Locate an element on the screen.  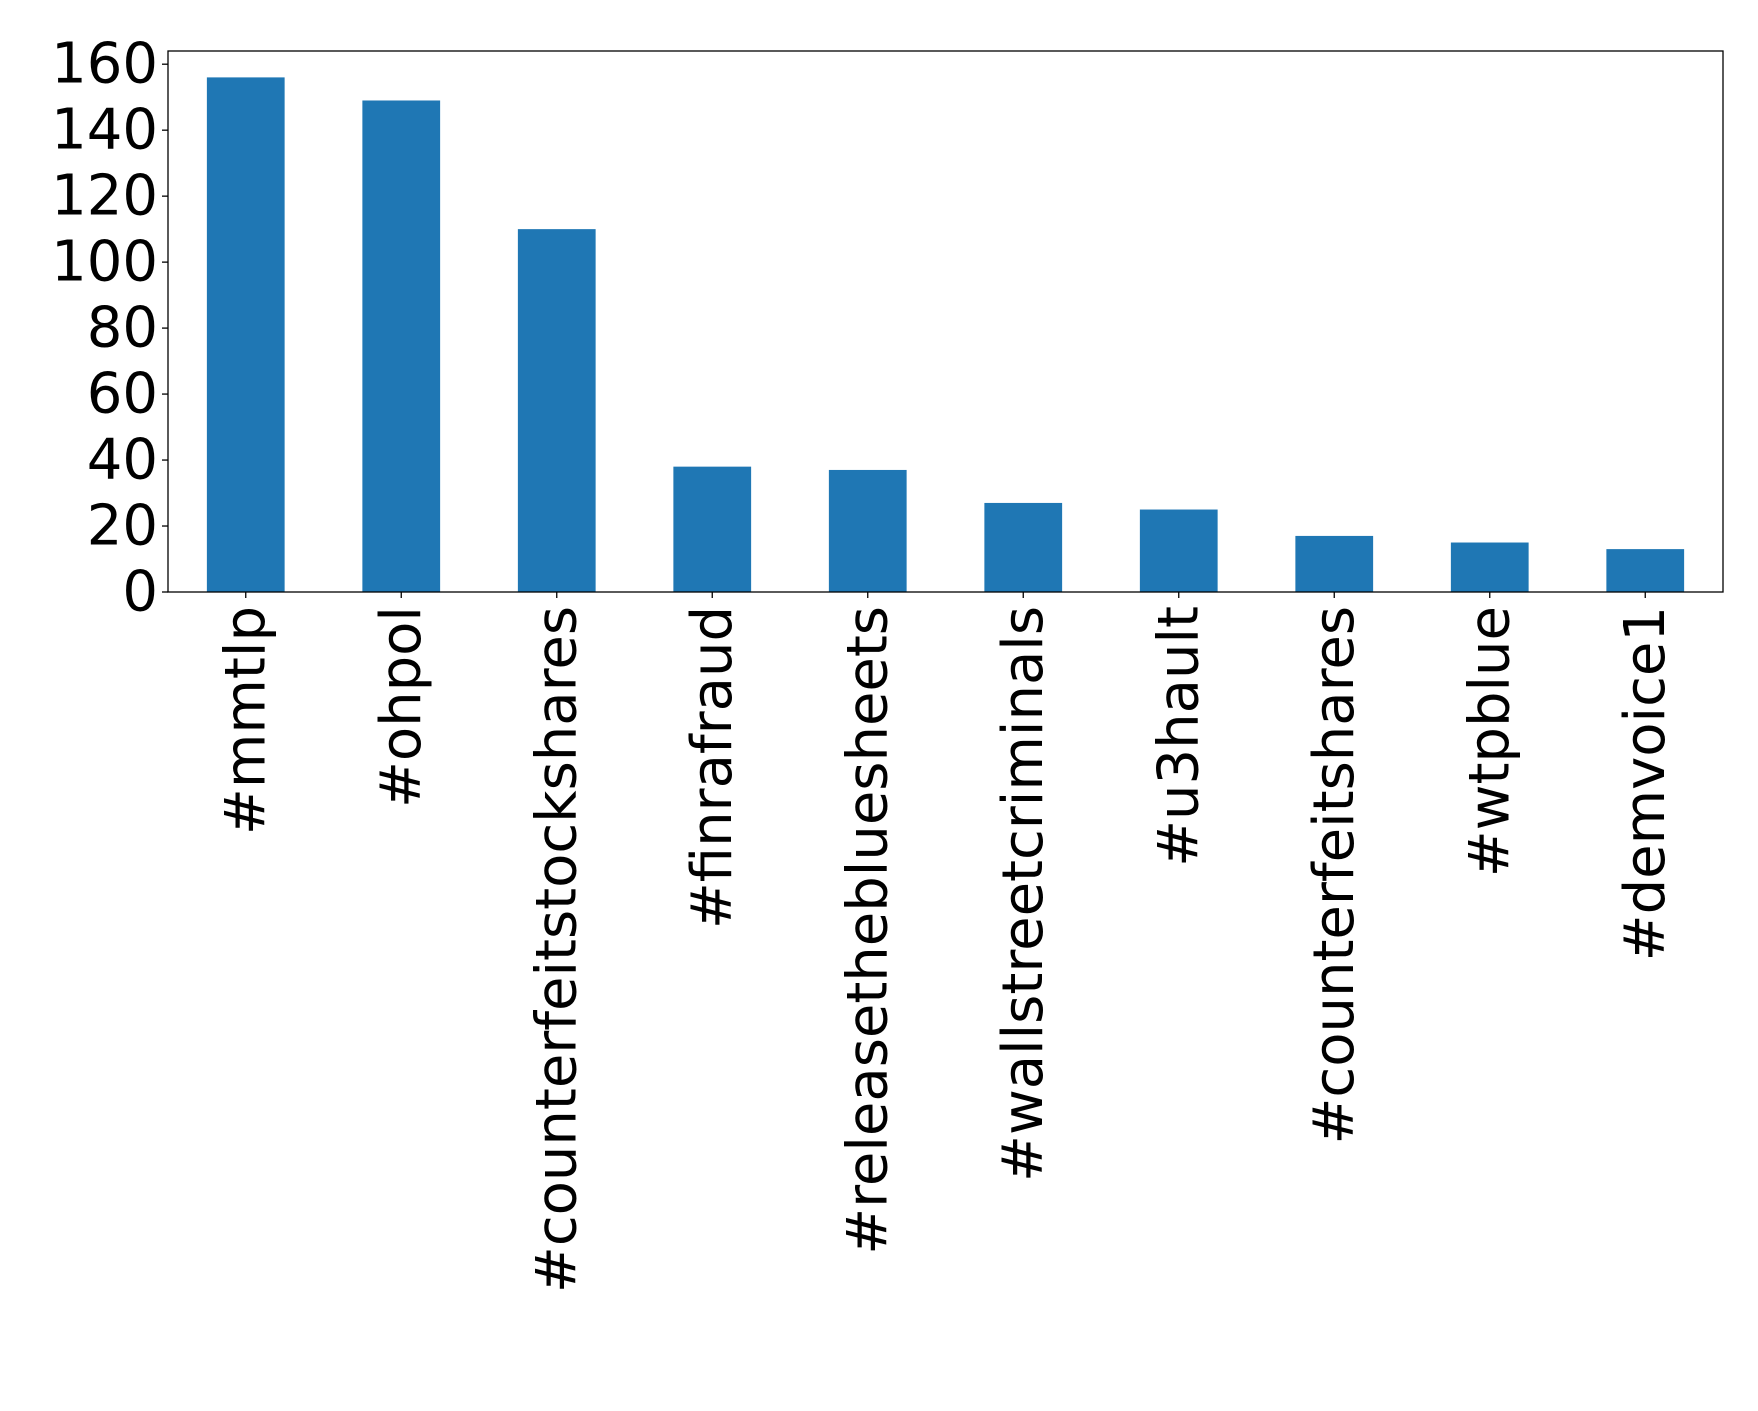
y-tick-label: 140 is located at coordinates (104, 130).